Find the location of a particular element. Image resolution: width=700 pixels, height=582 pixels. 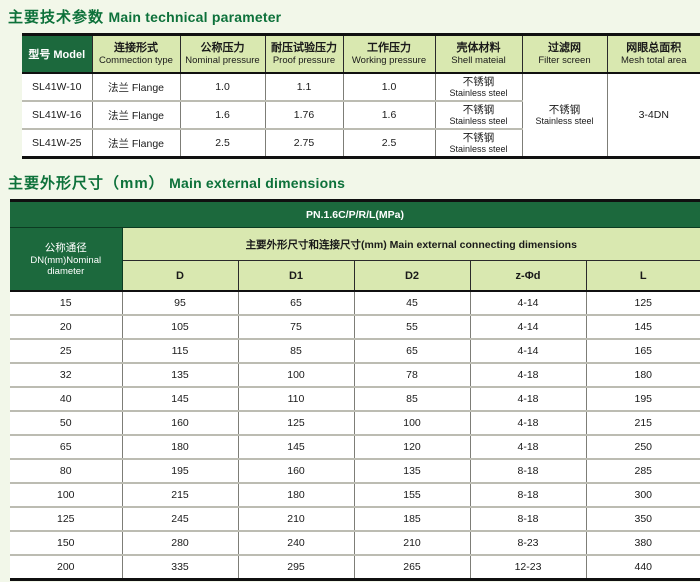

tech-section-title: 主要技术参数 Main technical parameter is located at coordinates (354, 17).